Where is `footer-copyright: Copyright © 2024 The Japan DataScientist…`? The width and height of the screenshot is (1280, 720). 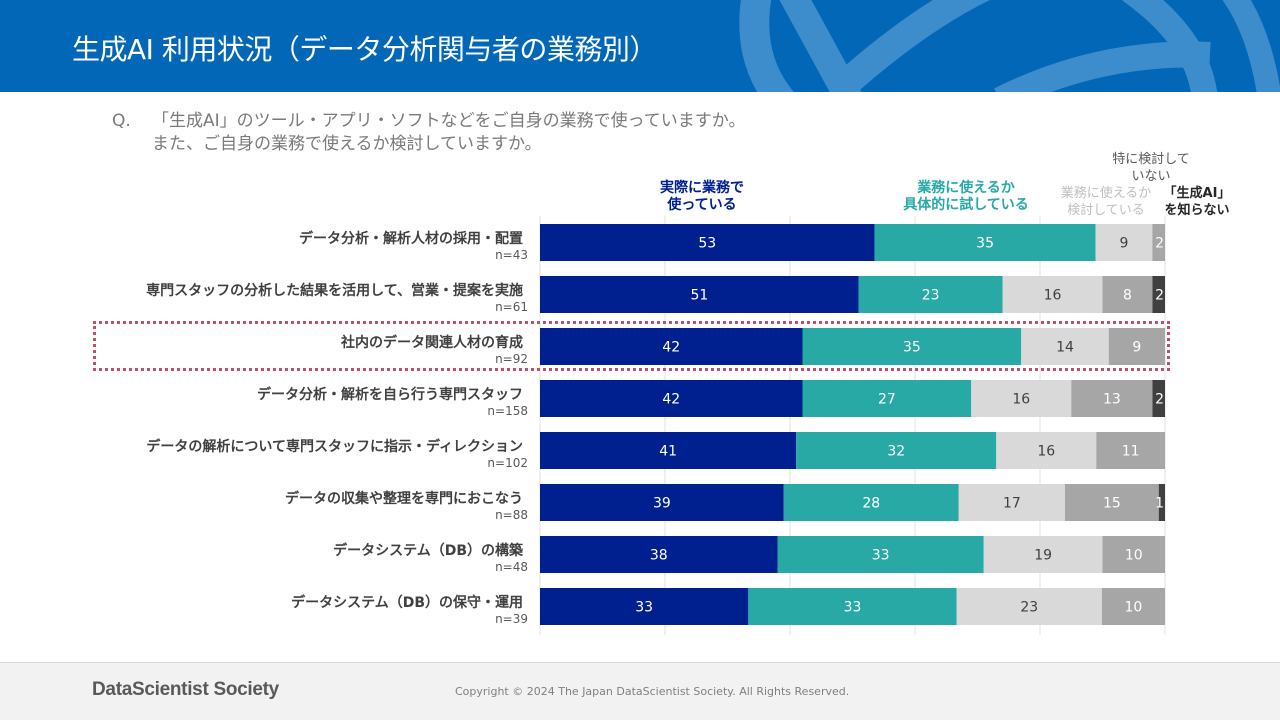 footer-copyright: Copyright © 2024 The Japan DataScientist… is located at coordinates (652, 691).